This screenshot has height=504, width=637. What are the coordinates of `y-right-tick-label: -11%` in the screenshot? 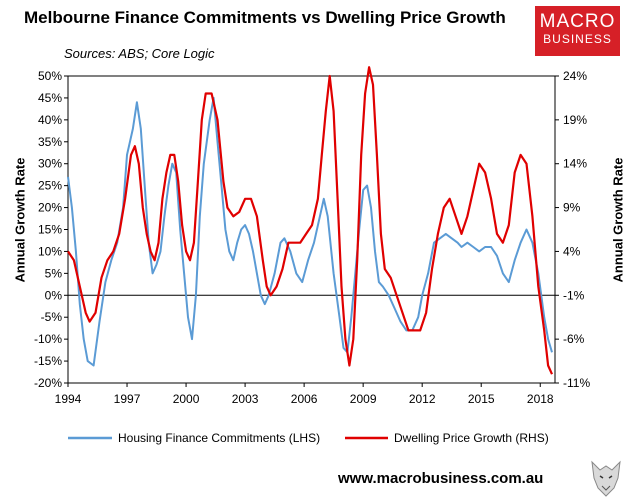 It's located at (576, 383).